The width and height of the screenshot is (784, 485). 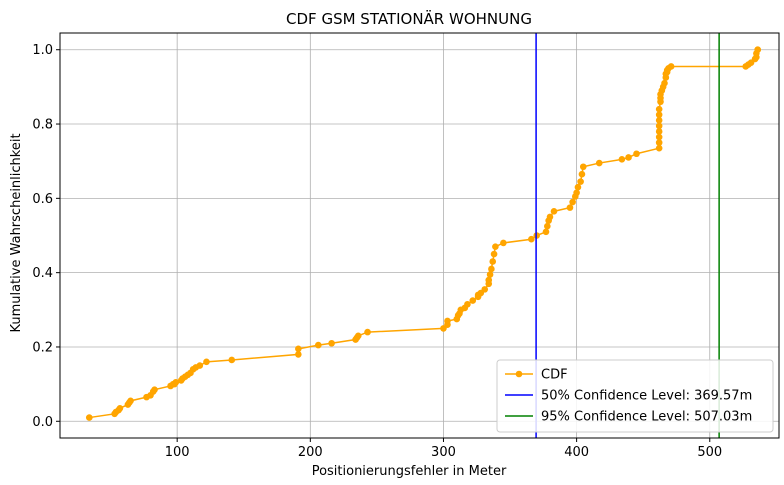 I want to click on x-axis-ticks: 100 200 300 400 500, so click(x=443, y=449).